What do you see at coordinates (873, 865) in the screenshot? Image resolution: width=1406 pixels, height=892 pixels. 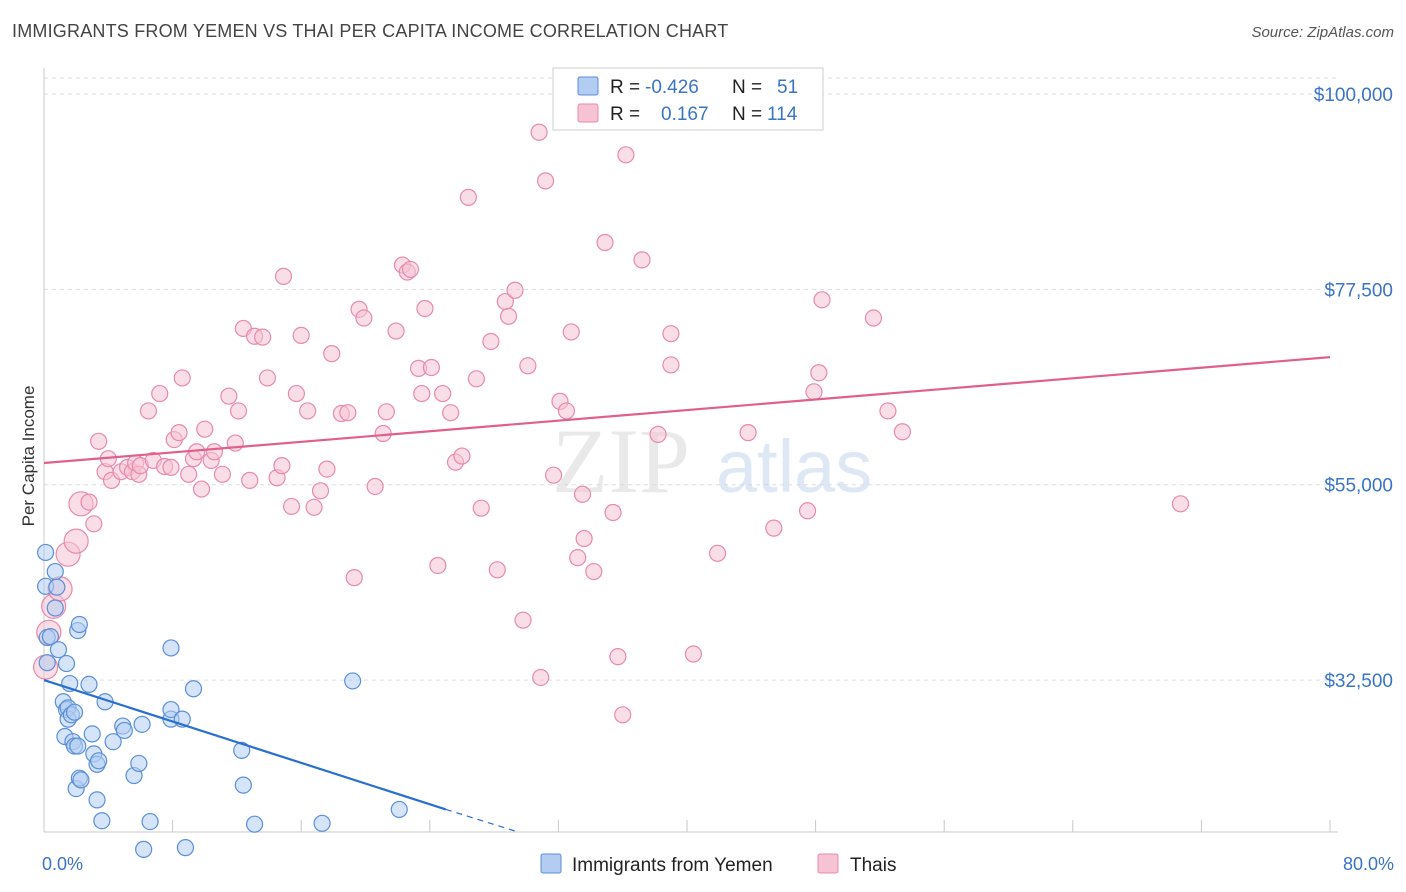 I see `bottom-legend-thais: Thais` at bounding box center [873, 865].